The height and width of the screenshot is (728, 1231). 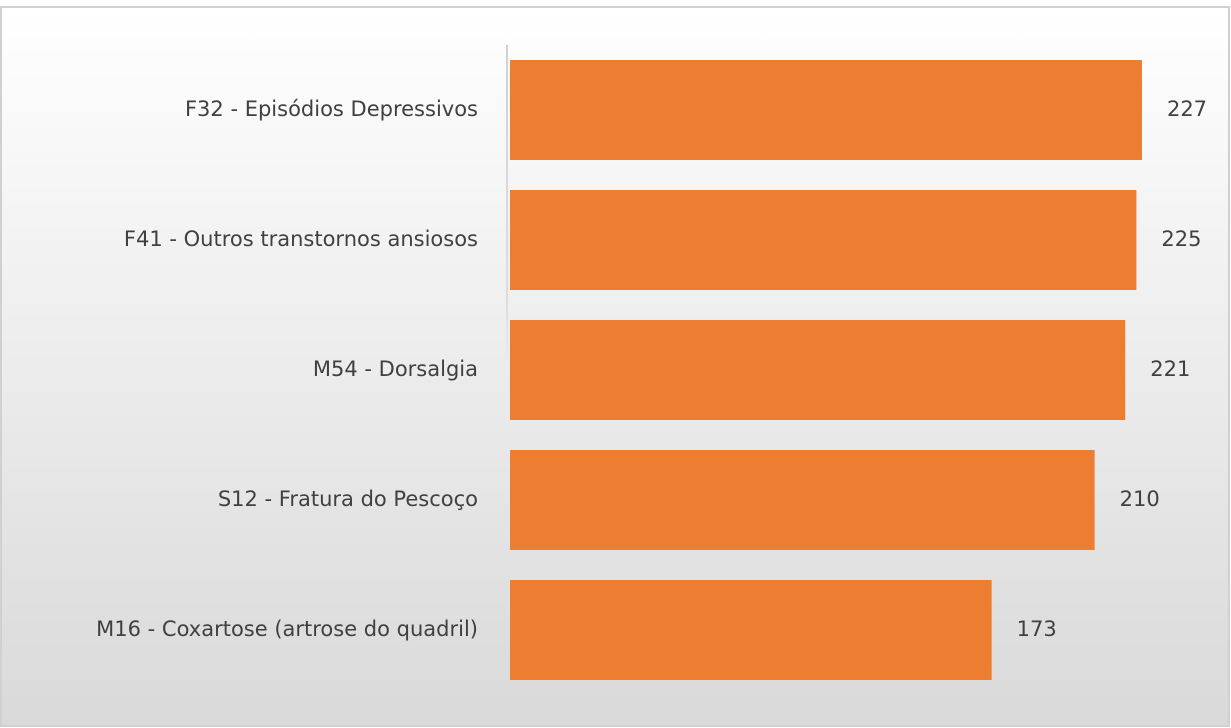 What do you see at coordinates (1181, 239) in the screenshot?
I see `data-label: 225` at bounding box center [1181, 239].